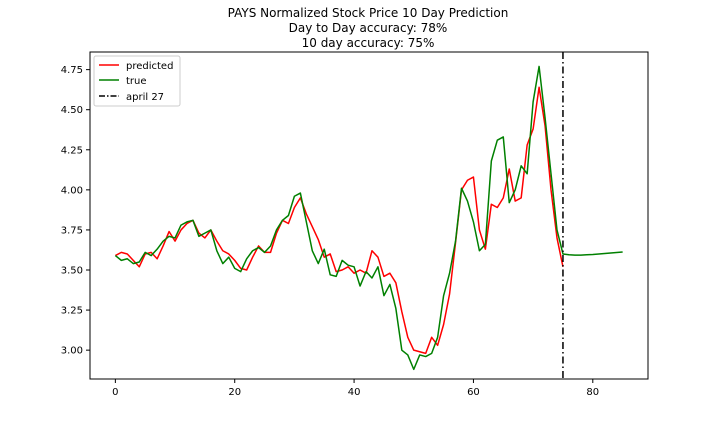 The width and height of the screenshot is (720, 432). What do you see at coordinates (72, 351) in the screenshot?
I see `y-tick-label: 3.00` at bounding box center [72, 351].